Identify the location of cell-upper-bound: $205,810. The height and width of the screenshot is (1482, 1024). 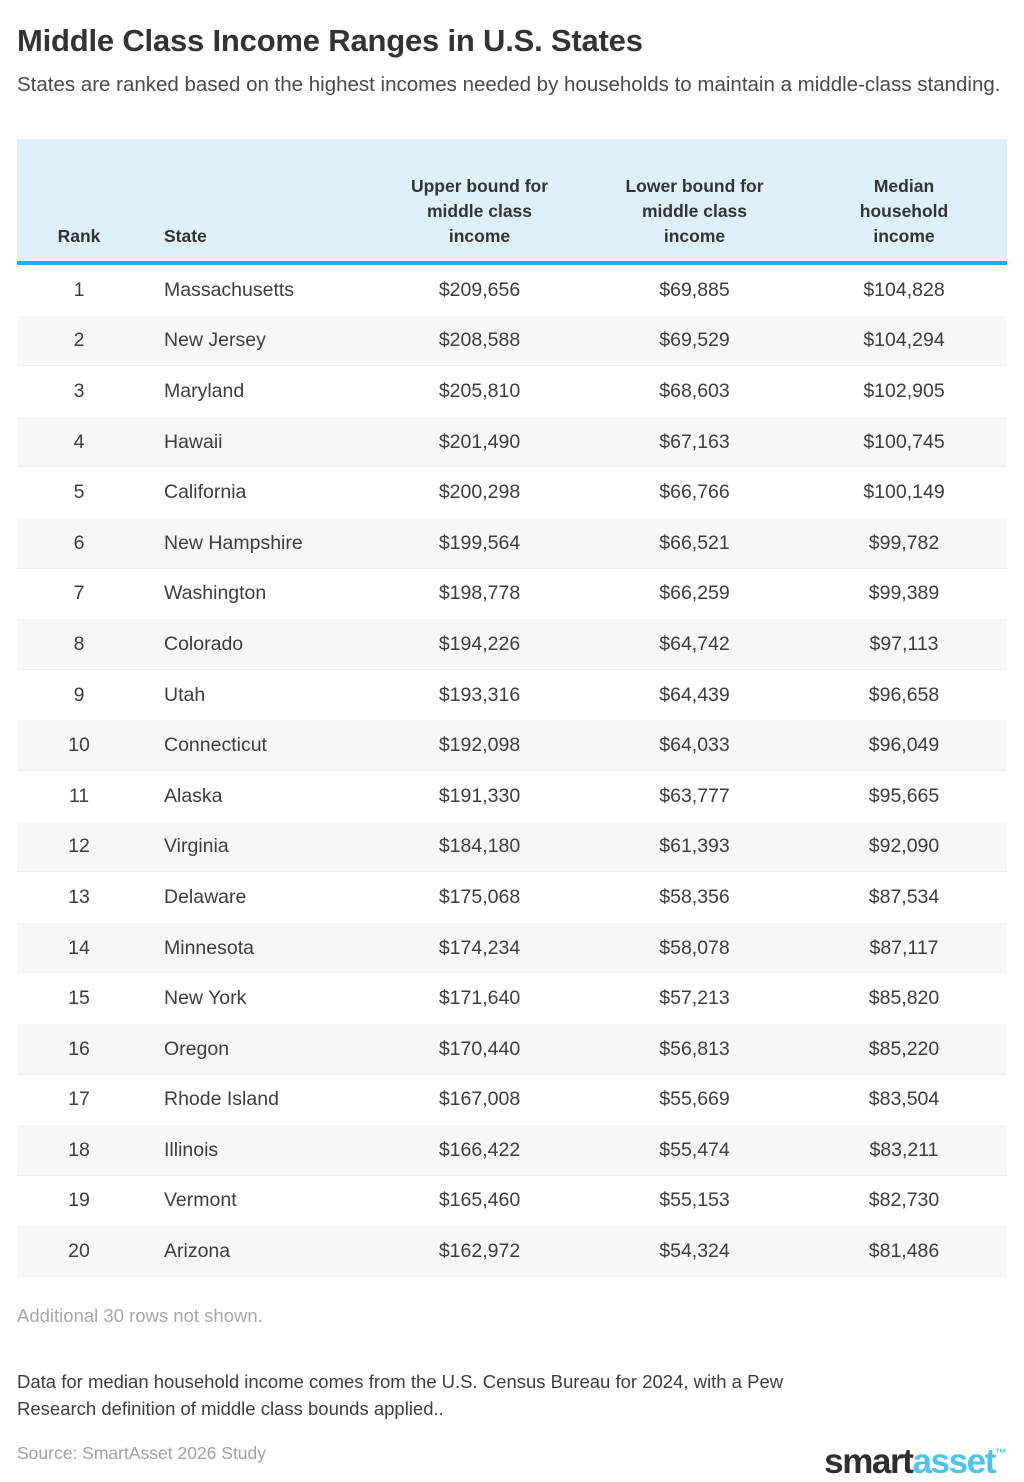
(479, 391).